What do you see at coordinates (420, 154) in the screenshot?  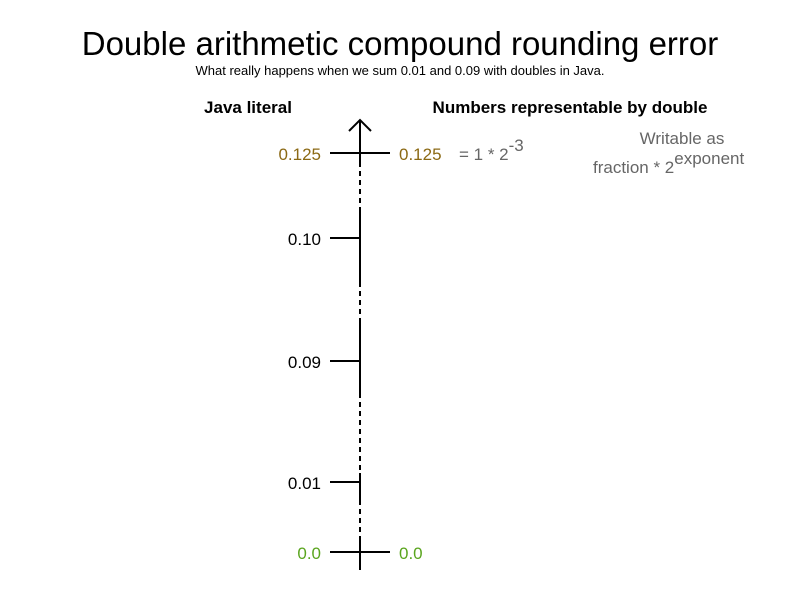 I see `representable-label-0125: 0.125` at bounding box center [420, 154].